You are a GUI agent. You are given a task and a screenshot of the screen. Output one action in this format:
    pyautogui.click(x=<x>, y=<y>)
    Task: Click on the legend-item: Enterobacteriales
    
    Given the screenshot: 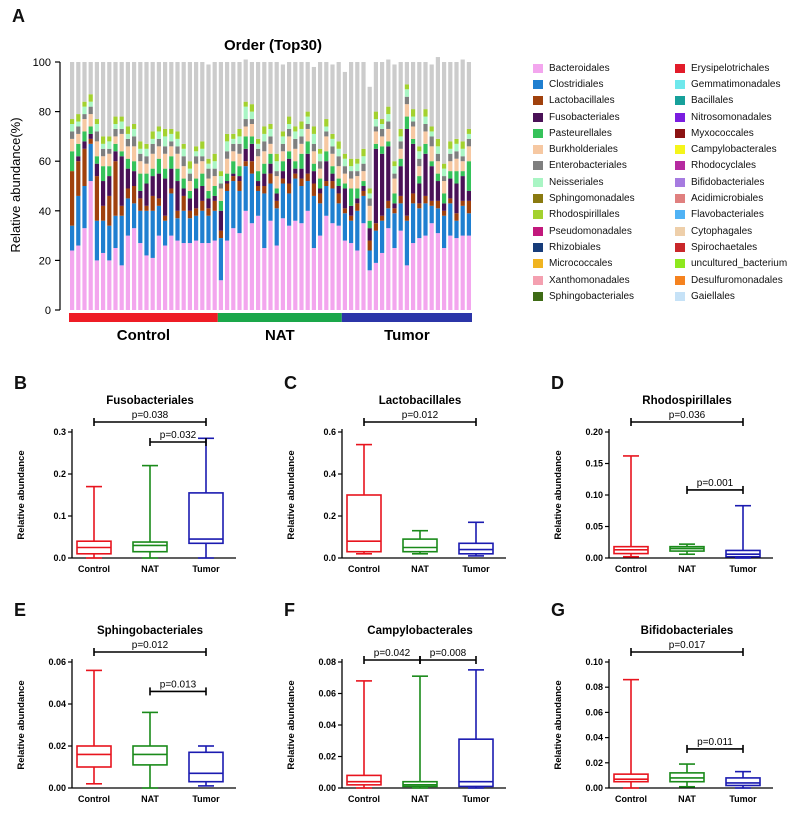 What is the action you would take?
    pyautogui.click(x=584, y=166)
    